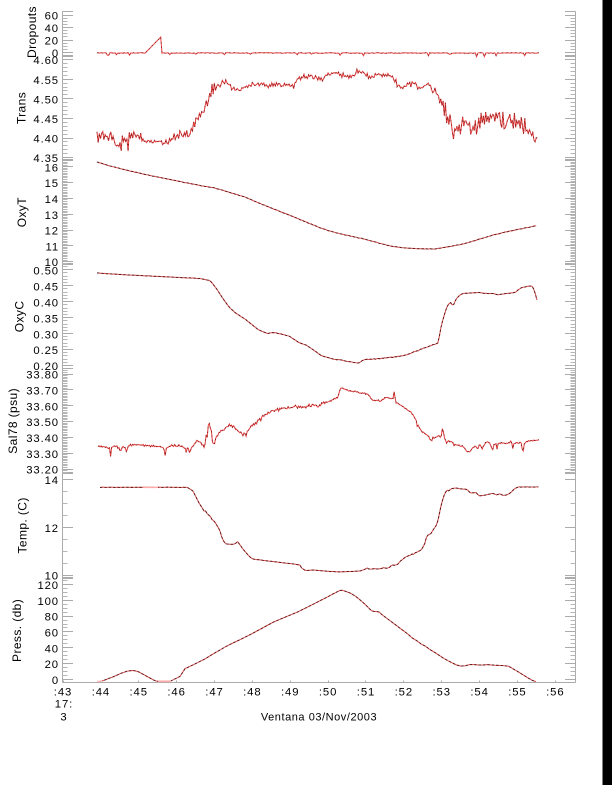 The height and width of the screenshot is (785, 612). Describe the element at coordinates (52, 247) in the screenshot. I see `svg-text: 11` at that location.